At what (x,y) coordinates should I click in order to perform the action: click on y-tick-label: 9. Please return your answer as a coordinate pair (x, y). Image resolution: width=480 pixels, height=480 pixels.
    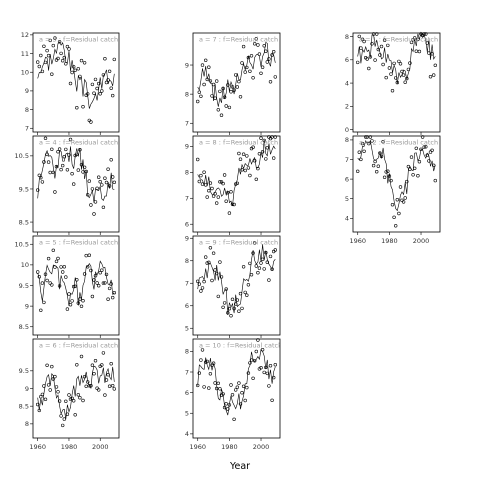
    Looking at the image, I should click on (27, 91).